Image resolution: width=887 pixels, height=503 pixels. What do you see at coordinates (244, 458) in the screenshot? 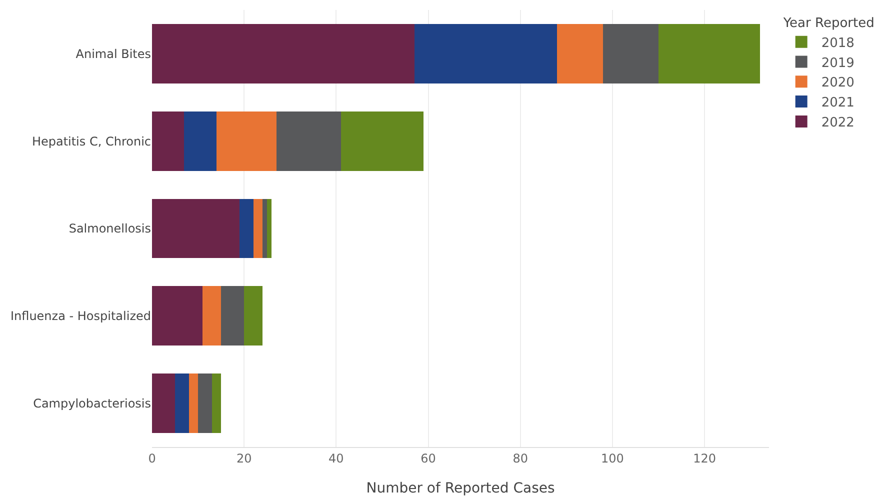
I see `x-tick-label: 20` at bounding box center [244, 458].